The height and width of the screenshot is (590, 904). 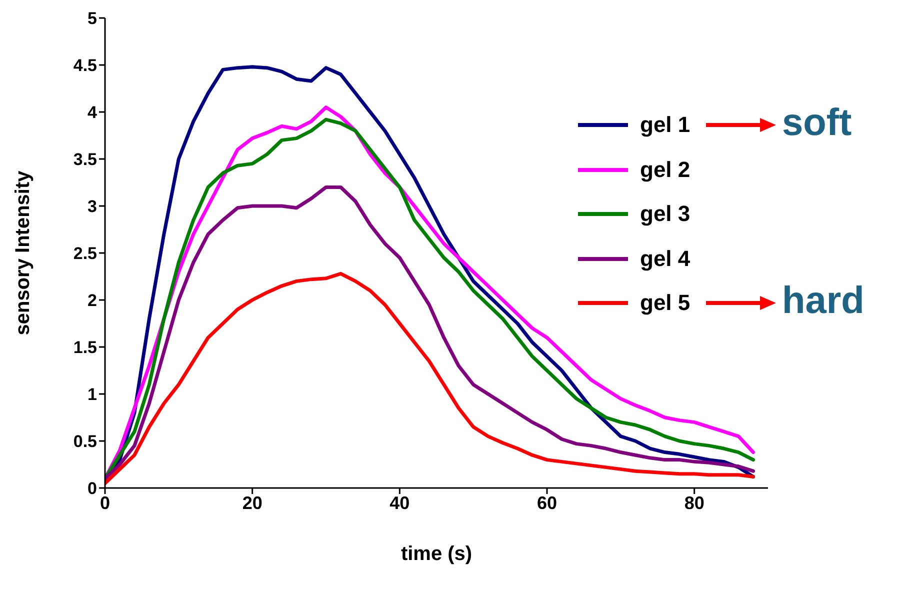 What do you see at coordinates (23, 253) in the screenshot?
I see `y-axis-title: sensory Intensity` at bounding box center [23, 253].